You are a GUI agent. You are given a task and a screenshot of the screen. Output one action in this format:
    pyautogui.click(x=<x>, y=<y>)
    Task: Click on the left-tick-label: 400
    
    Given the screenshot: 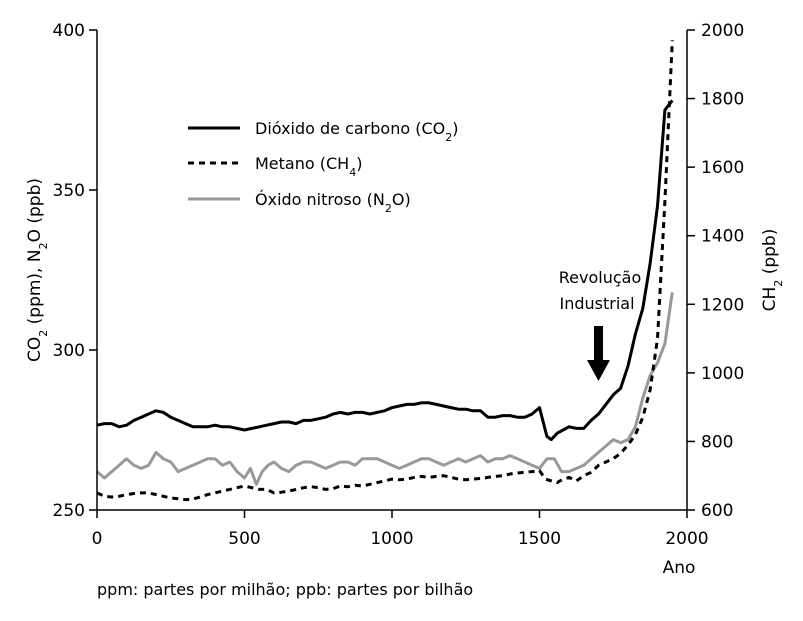 What is the action you would take?
    pyautogui.click(x=69, y=31)
    